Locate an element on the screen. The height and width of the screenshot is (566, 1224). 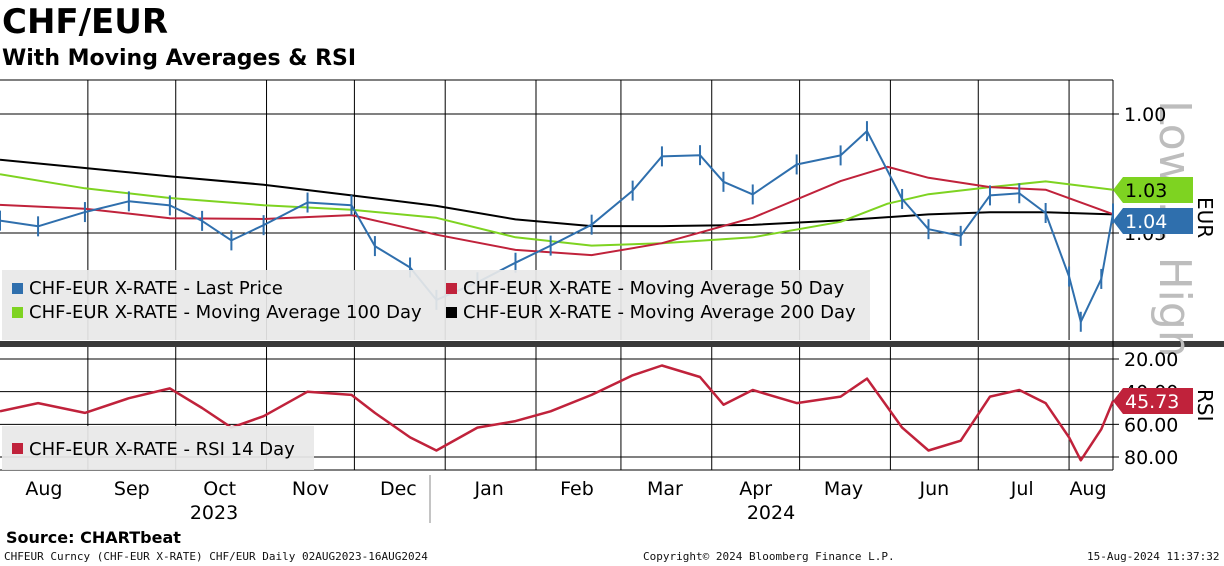
rsi-axis-title: RSI is located at coordinates (1205, 405).